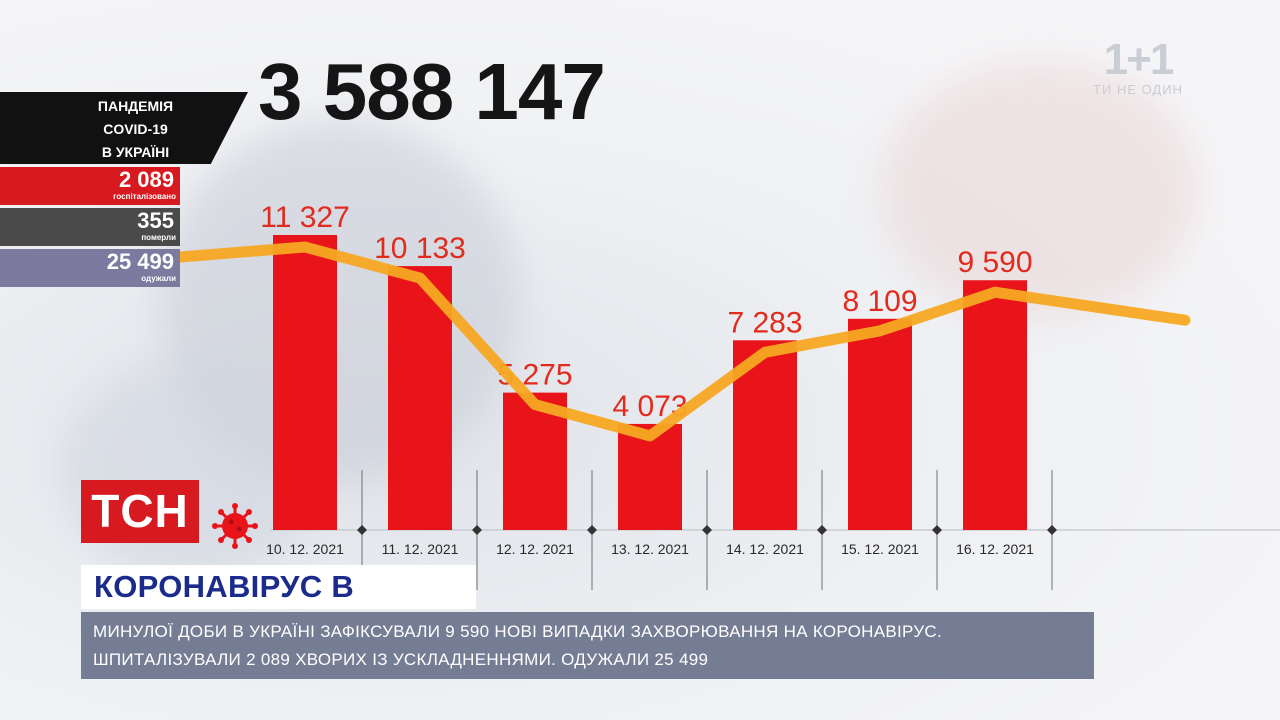 The image size is (1280, 720). I want to click on x-tick-label: 16. 12. 2021, so click(995, 549).